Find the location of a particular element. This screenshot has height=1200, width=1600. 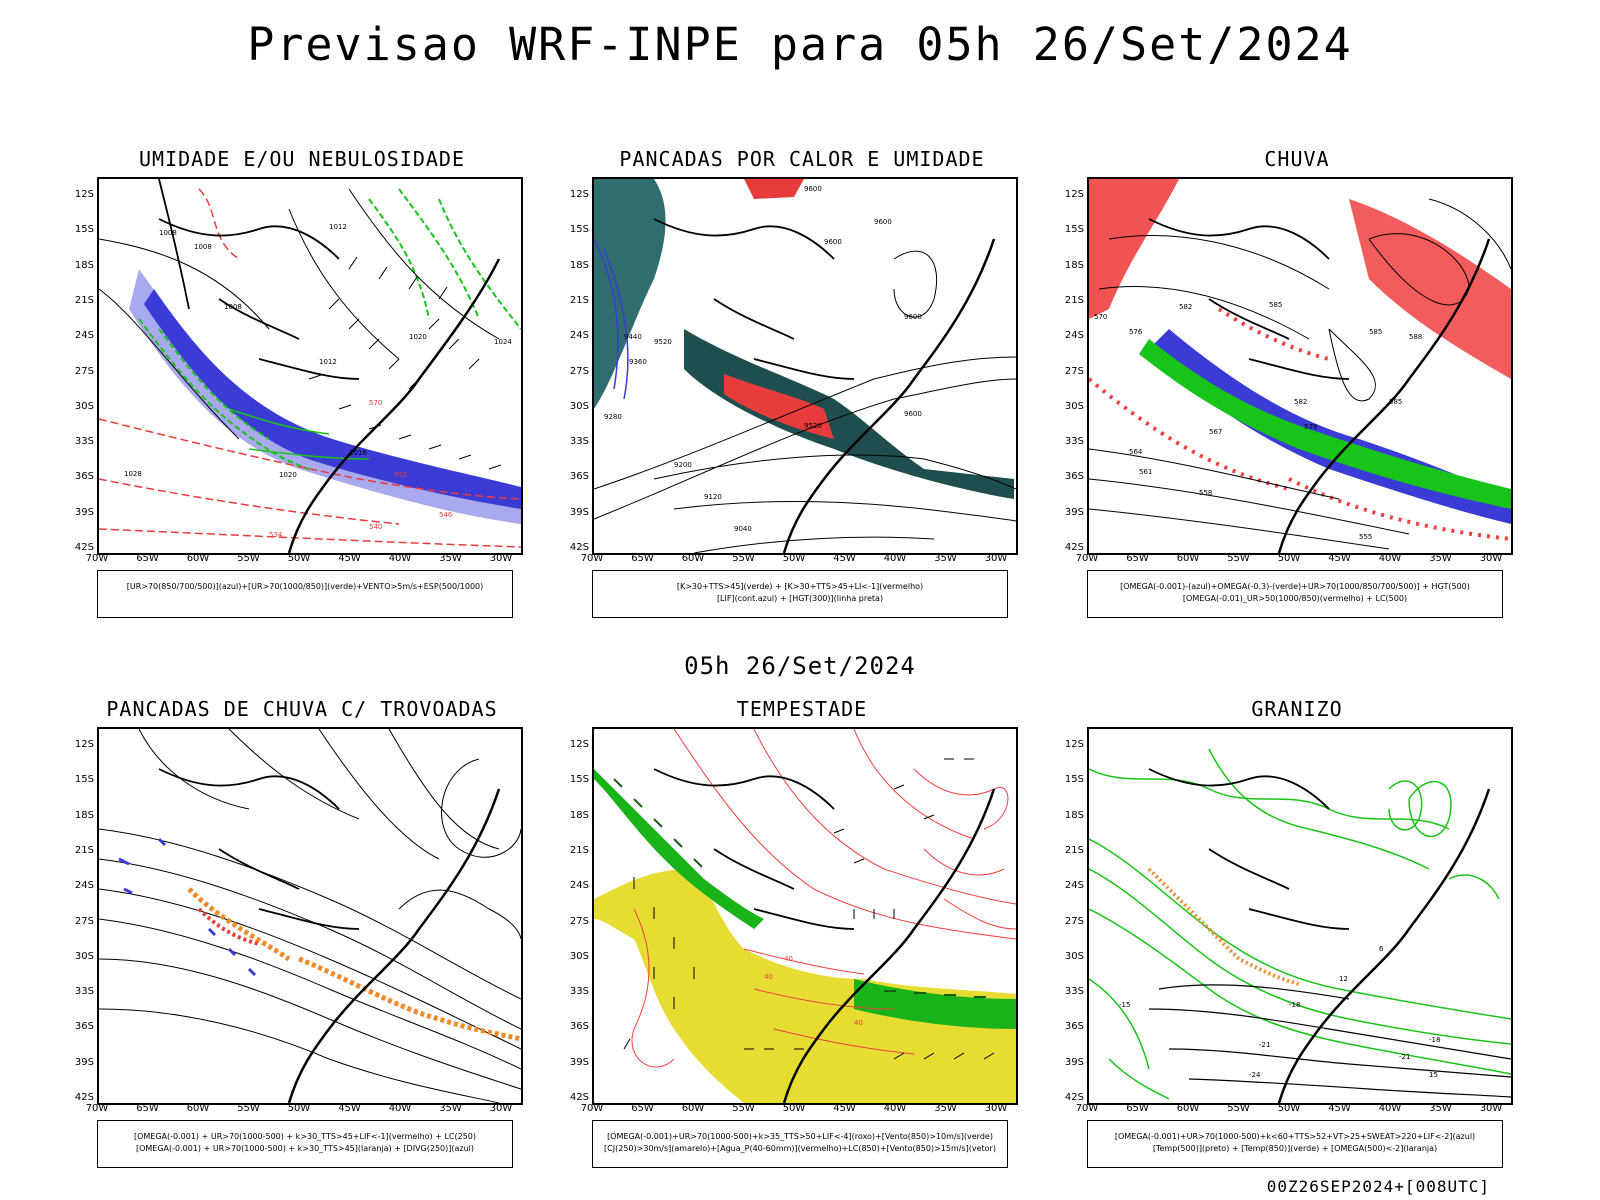

svg-text: -18 is located at coordinates (1294, 1005).